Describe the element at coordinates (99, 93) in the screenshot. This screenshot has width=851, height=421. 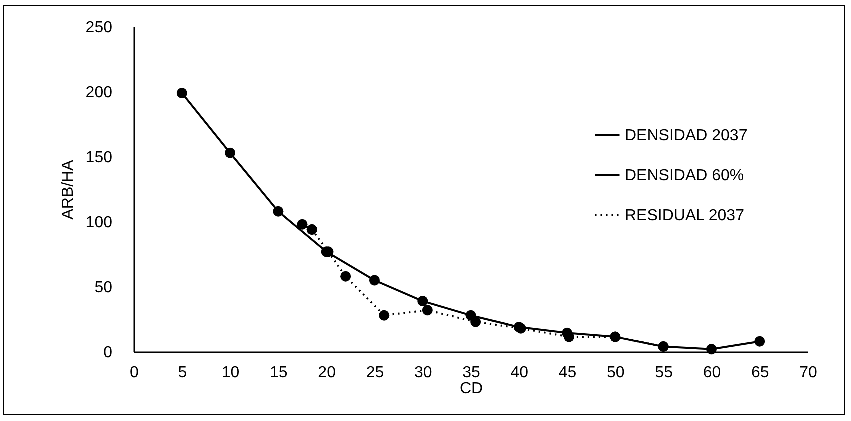
I see `y-tick-label: 200` at that location.